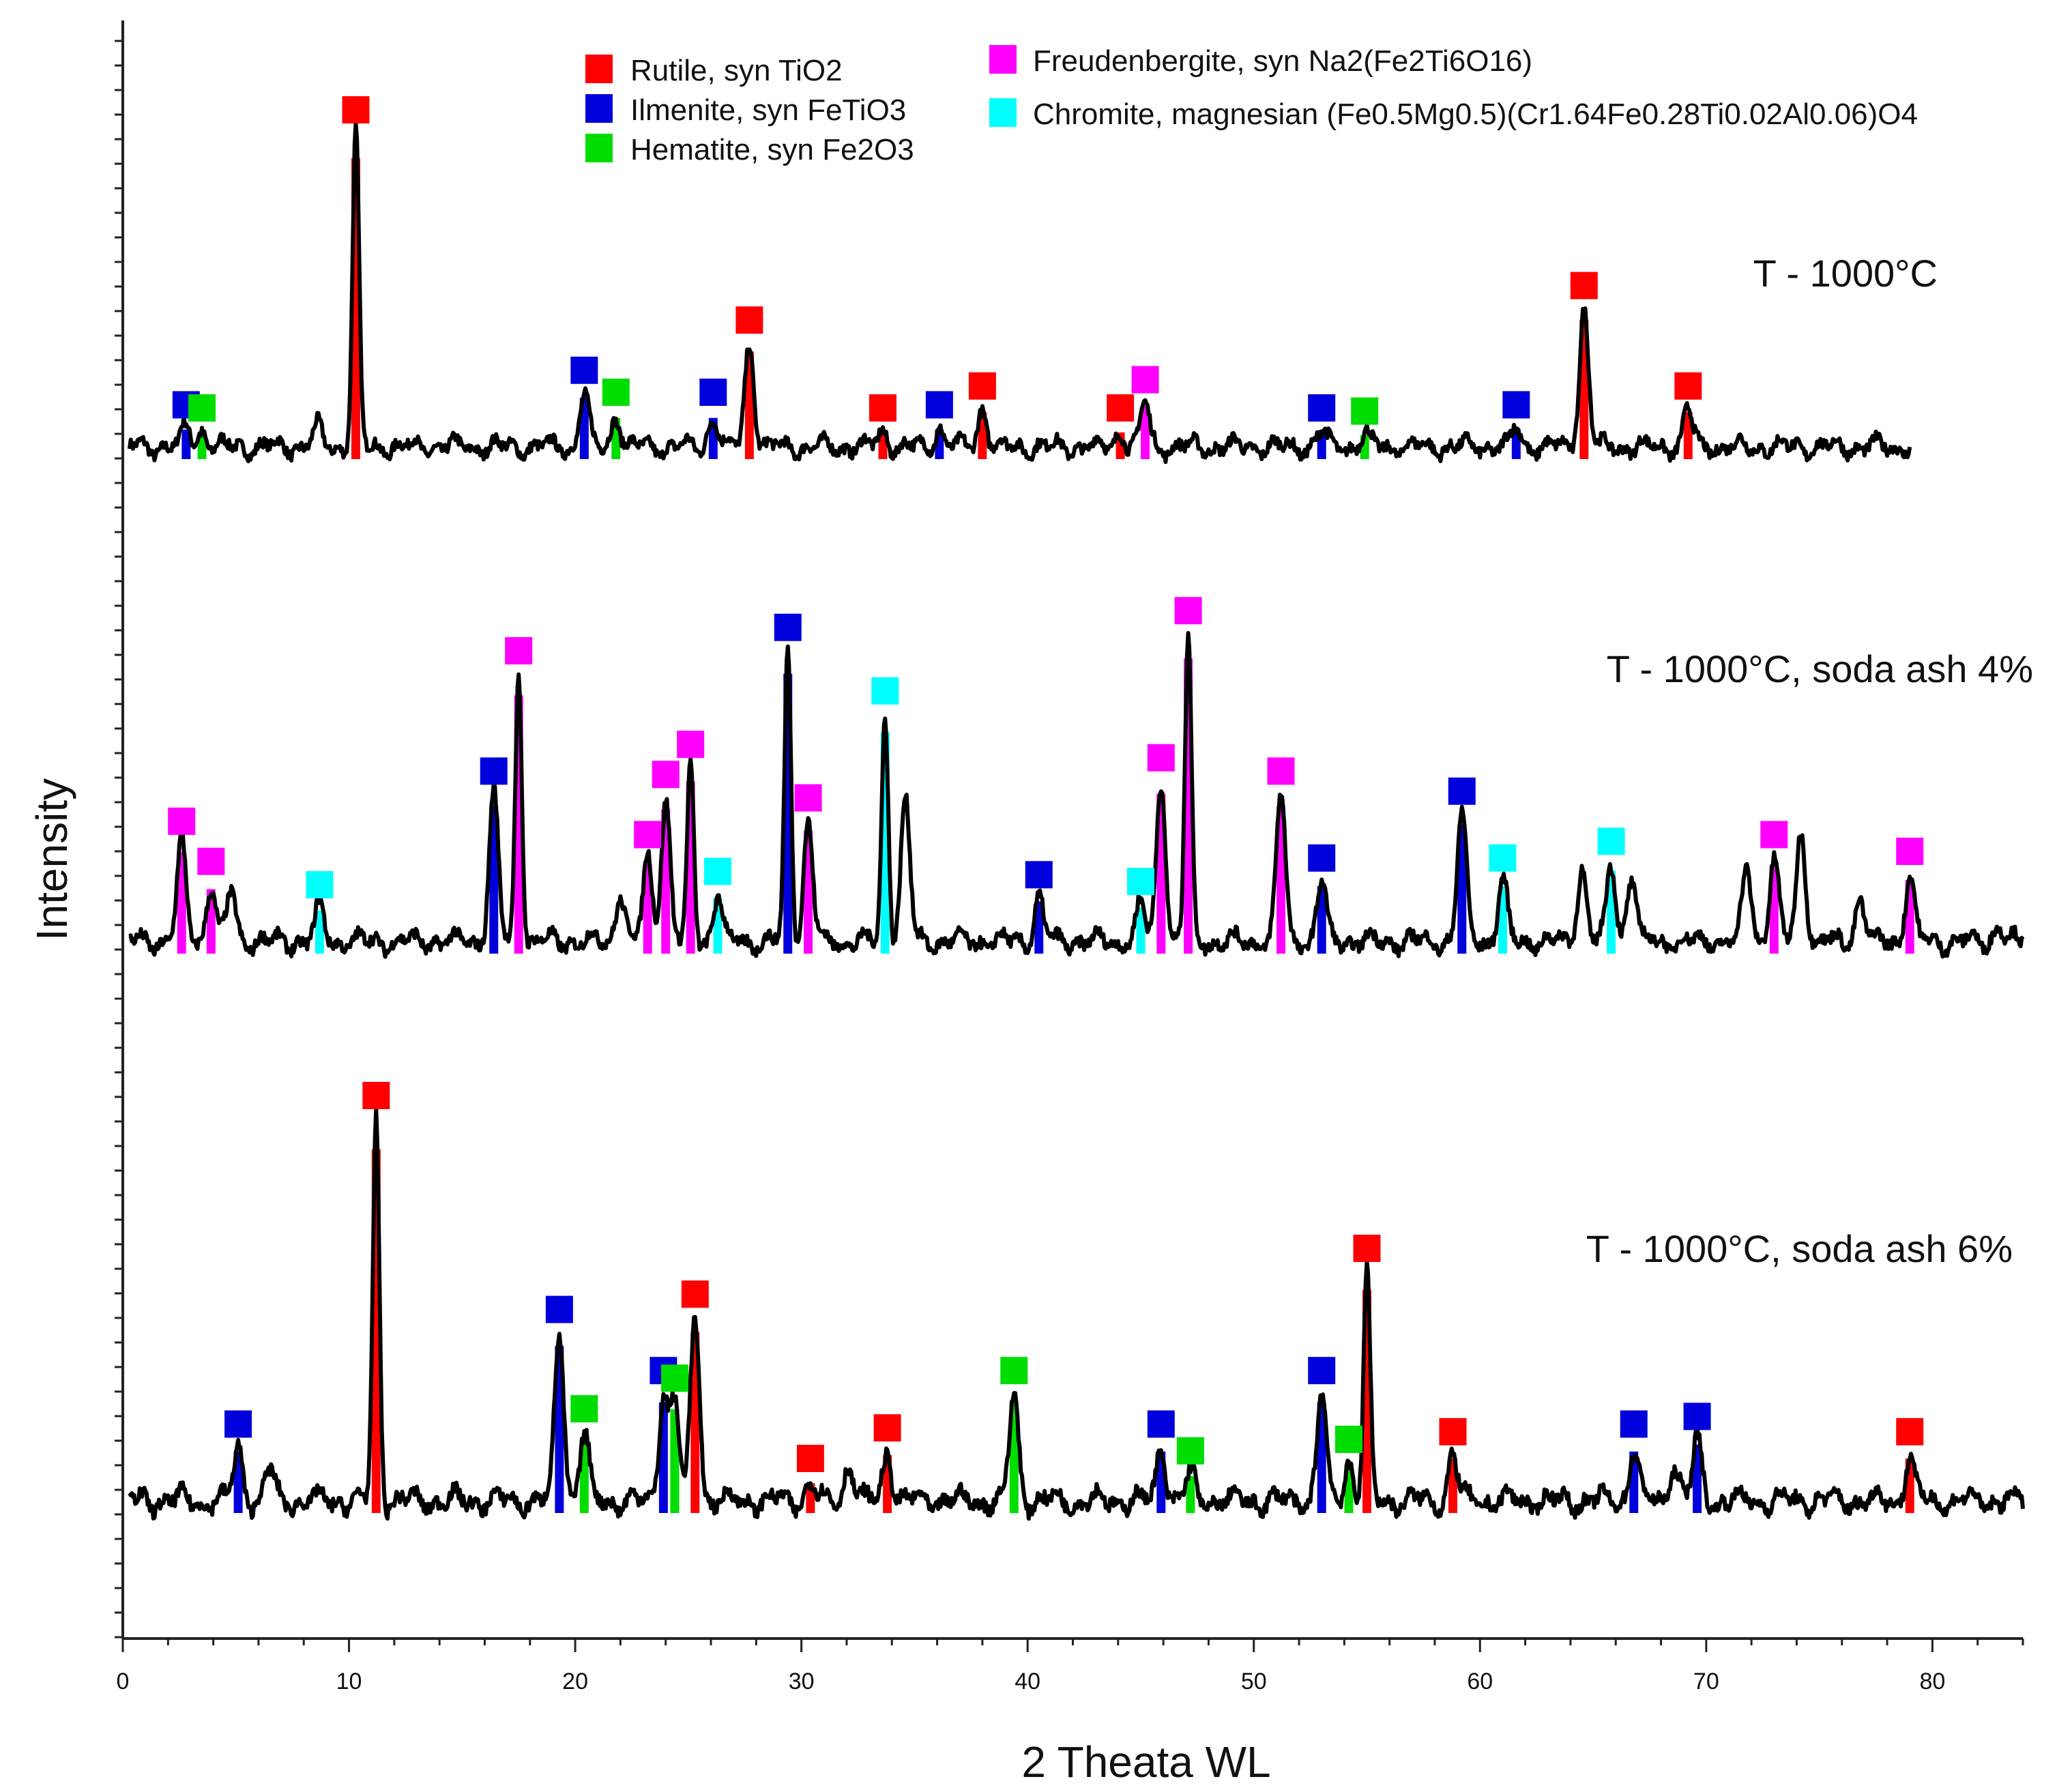  I want to click on legend-swatch-chromite, so click(1003, 112).